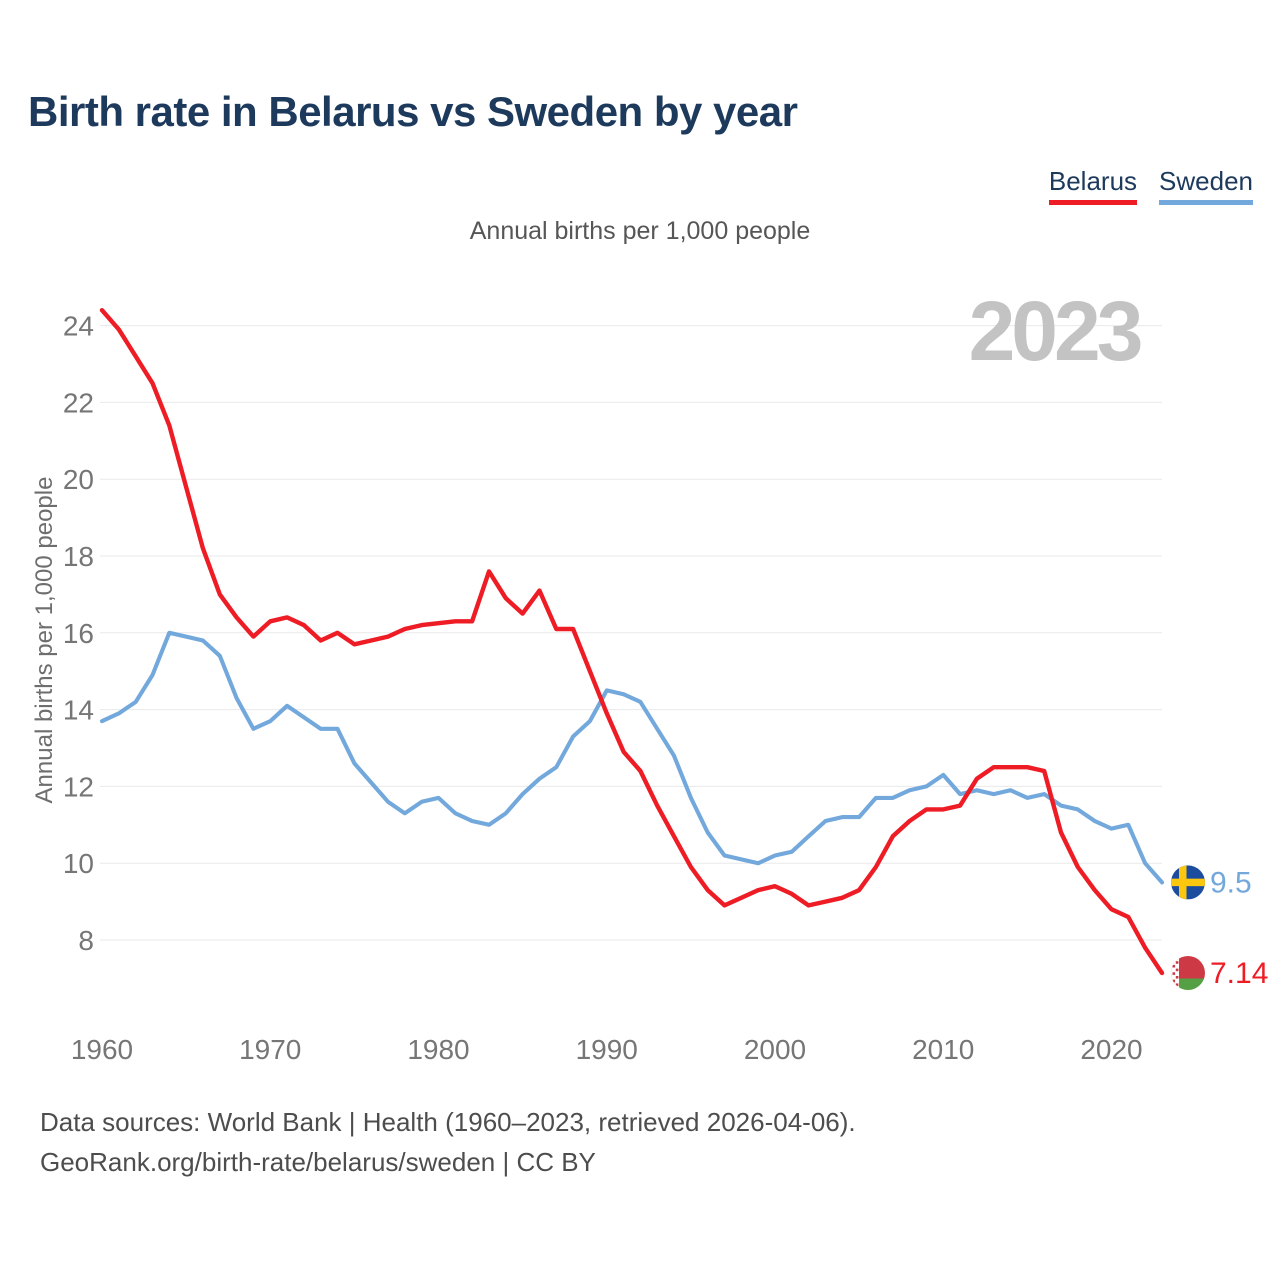 Image resolution: width=1280 pixels, height=1280 pixels. What do you see at coordinates (1188, 882) in the screenshot?
I see `sweden-flag-icon` at bounding box center [1188, 882].